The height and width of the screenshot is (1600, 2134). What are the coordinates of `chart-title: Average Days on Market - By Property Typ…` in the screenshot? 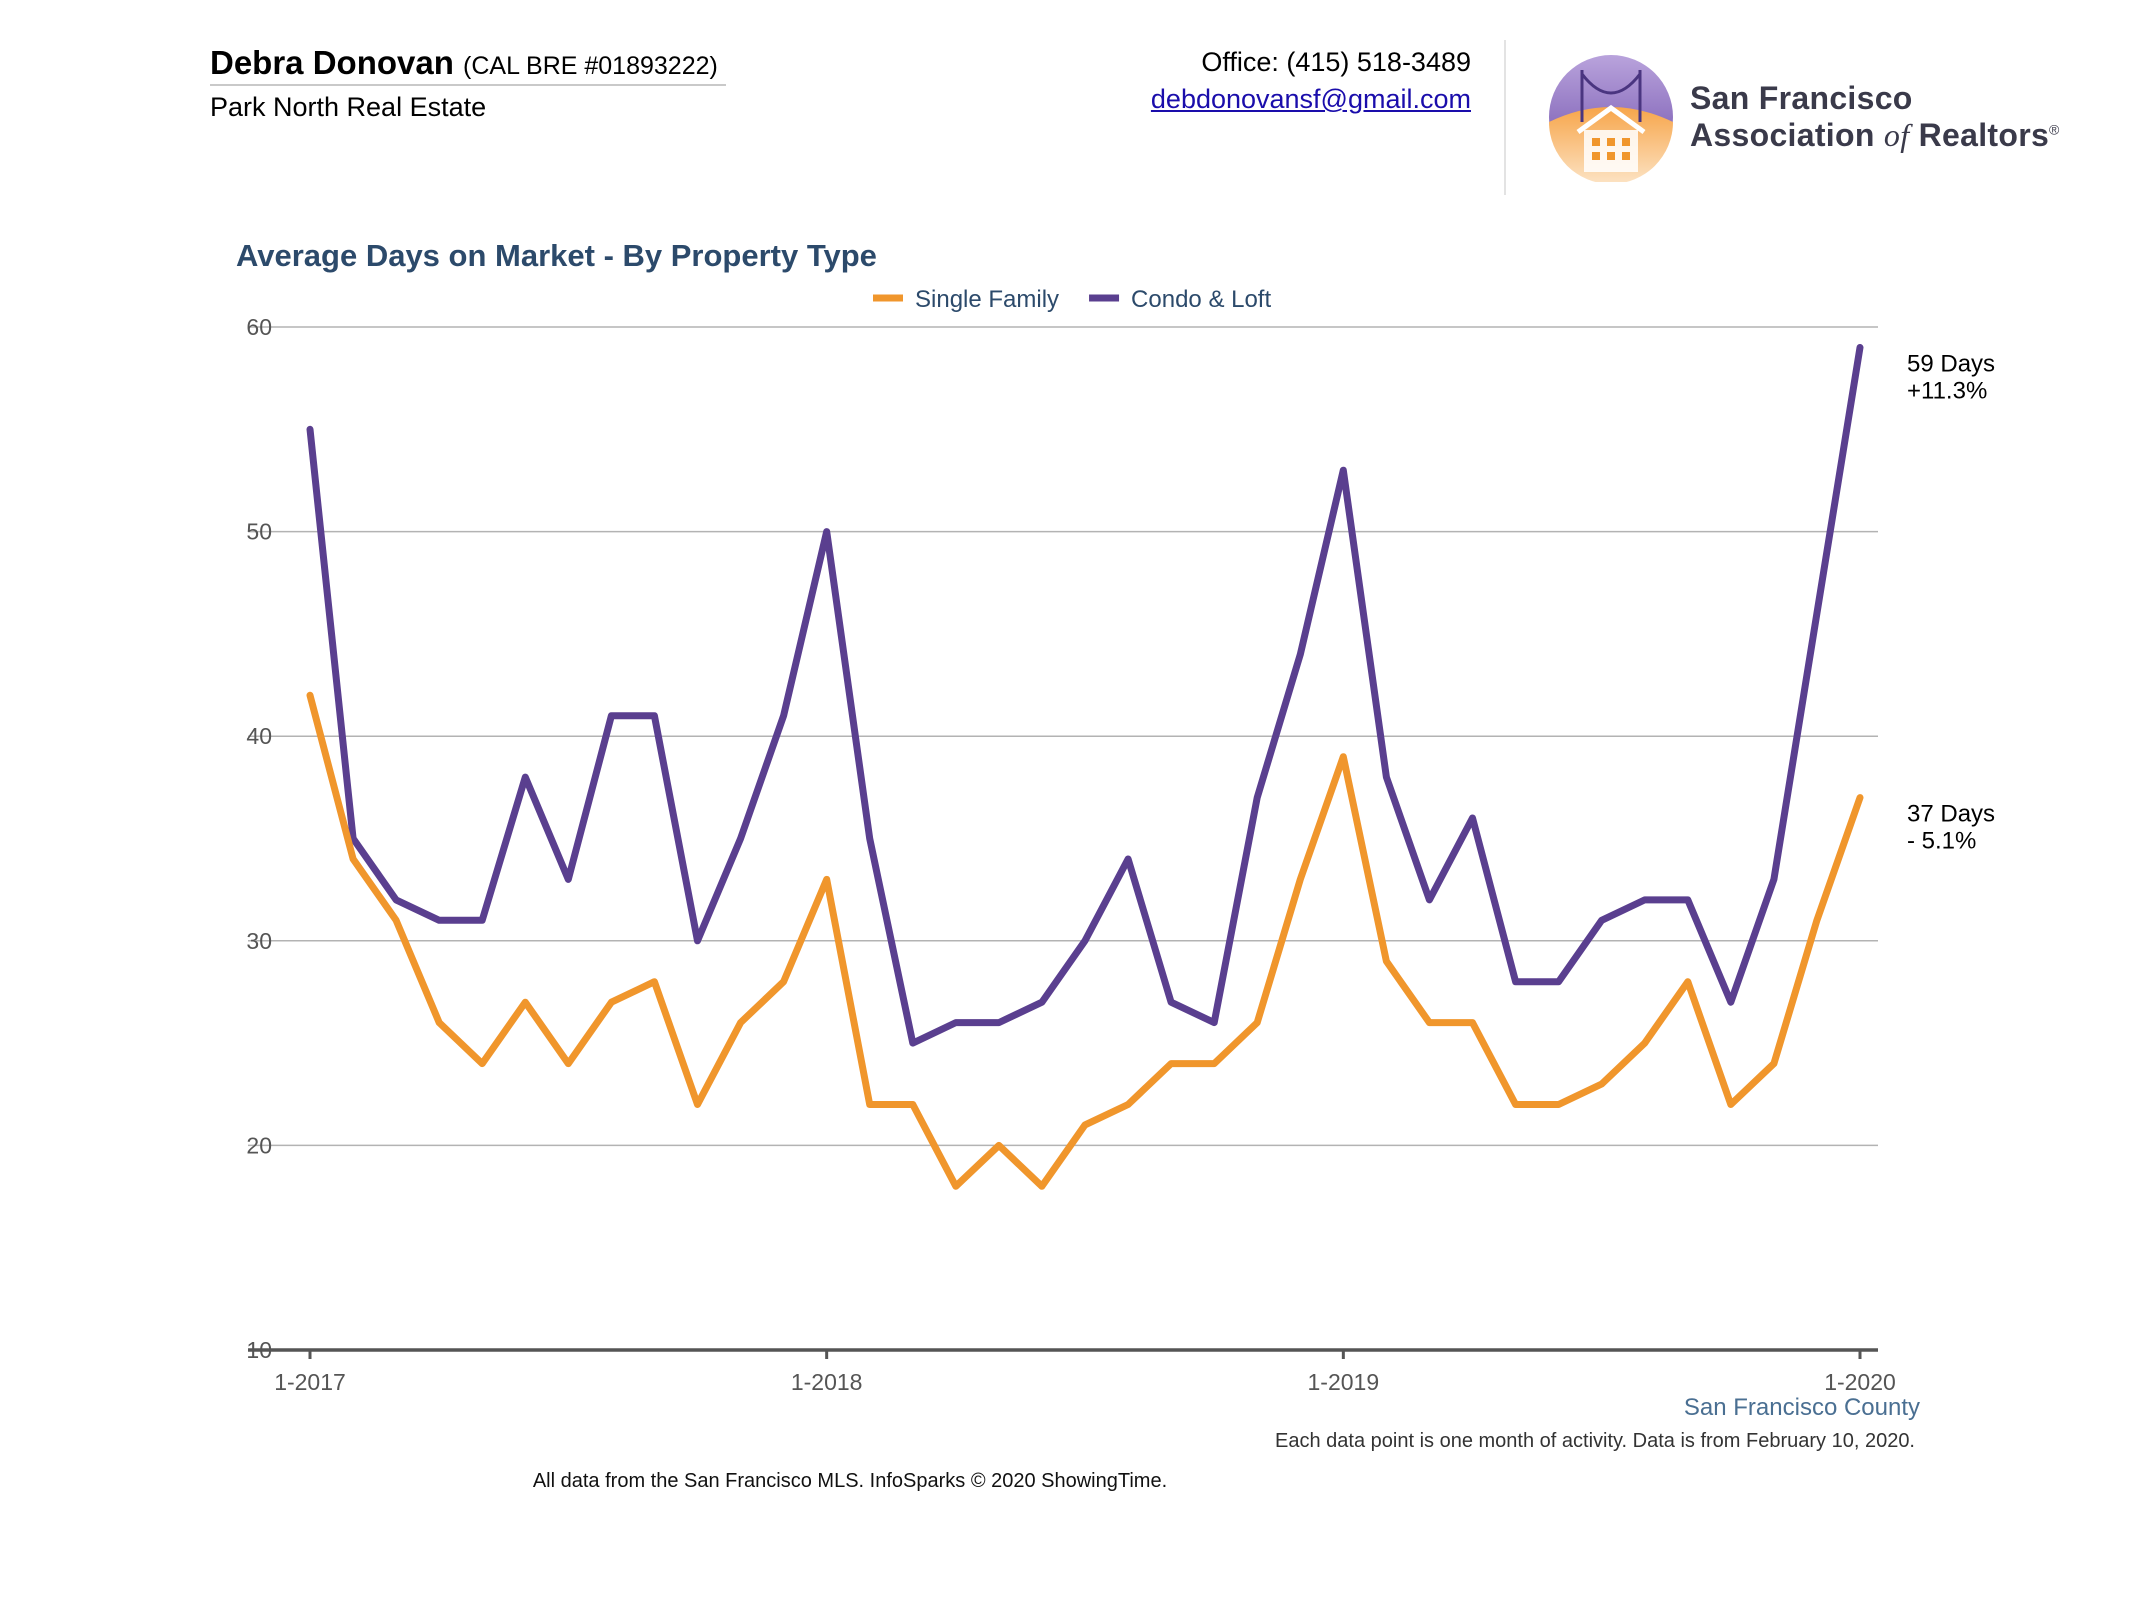 It's located at (556, 255).